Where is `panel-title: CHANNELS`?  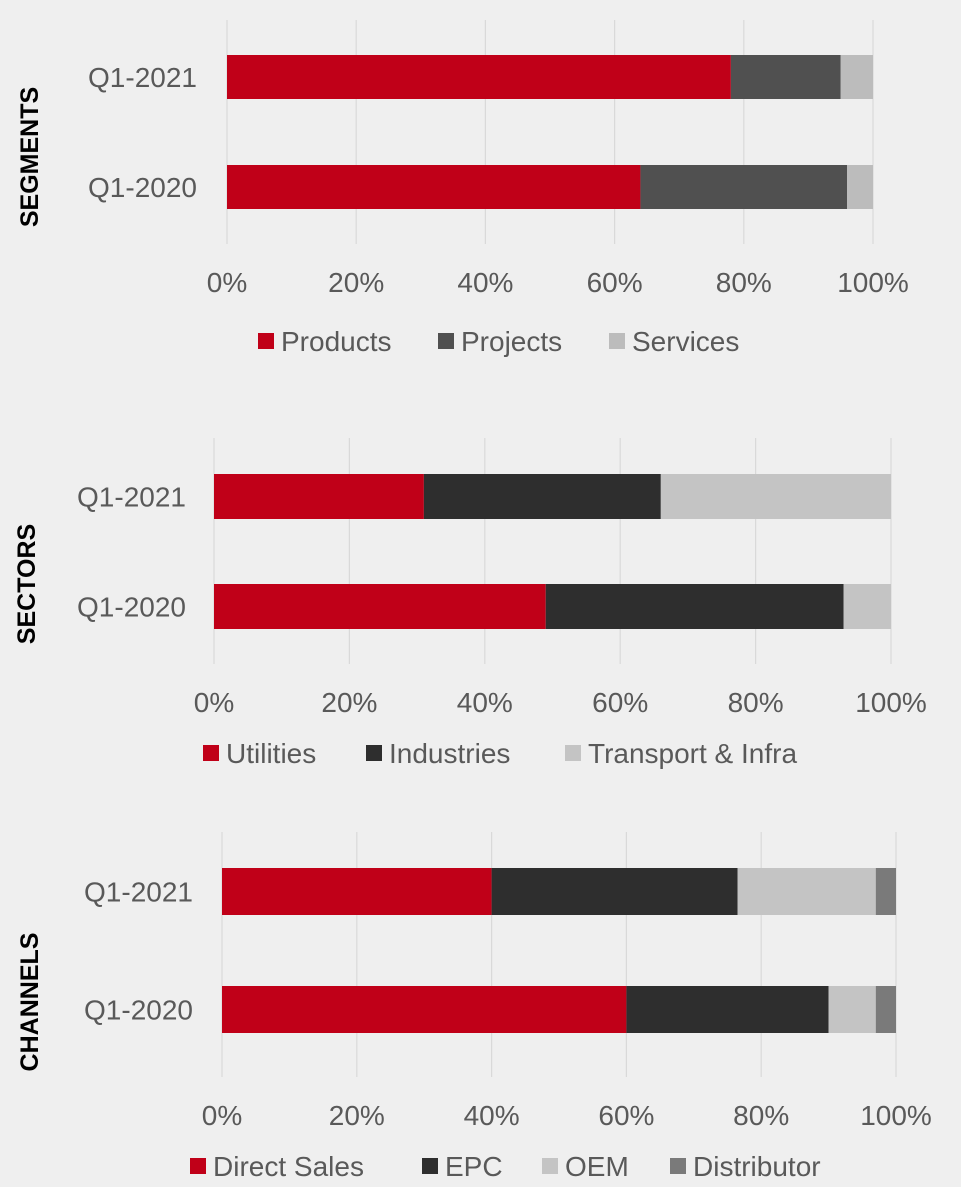 panel-title: CHANNELS is located at coordinates (30, 1002).